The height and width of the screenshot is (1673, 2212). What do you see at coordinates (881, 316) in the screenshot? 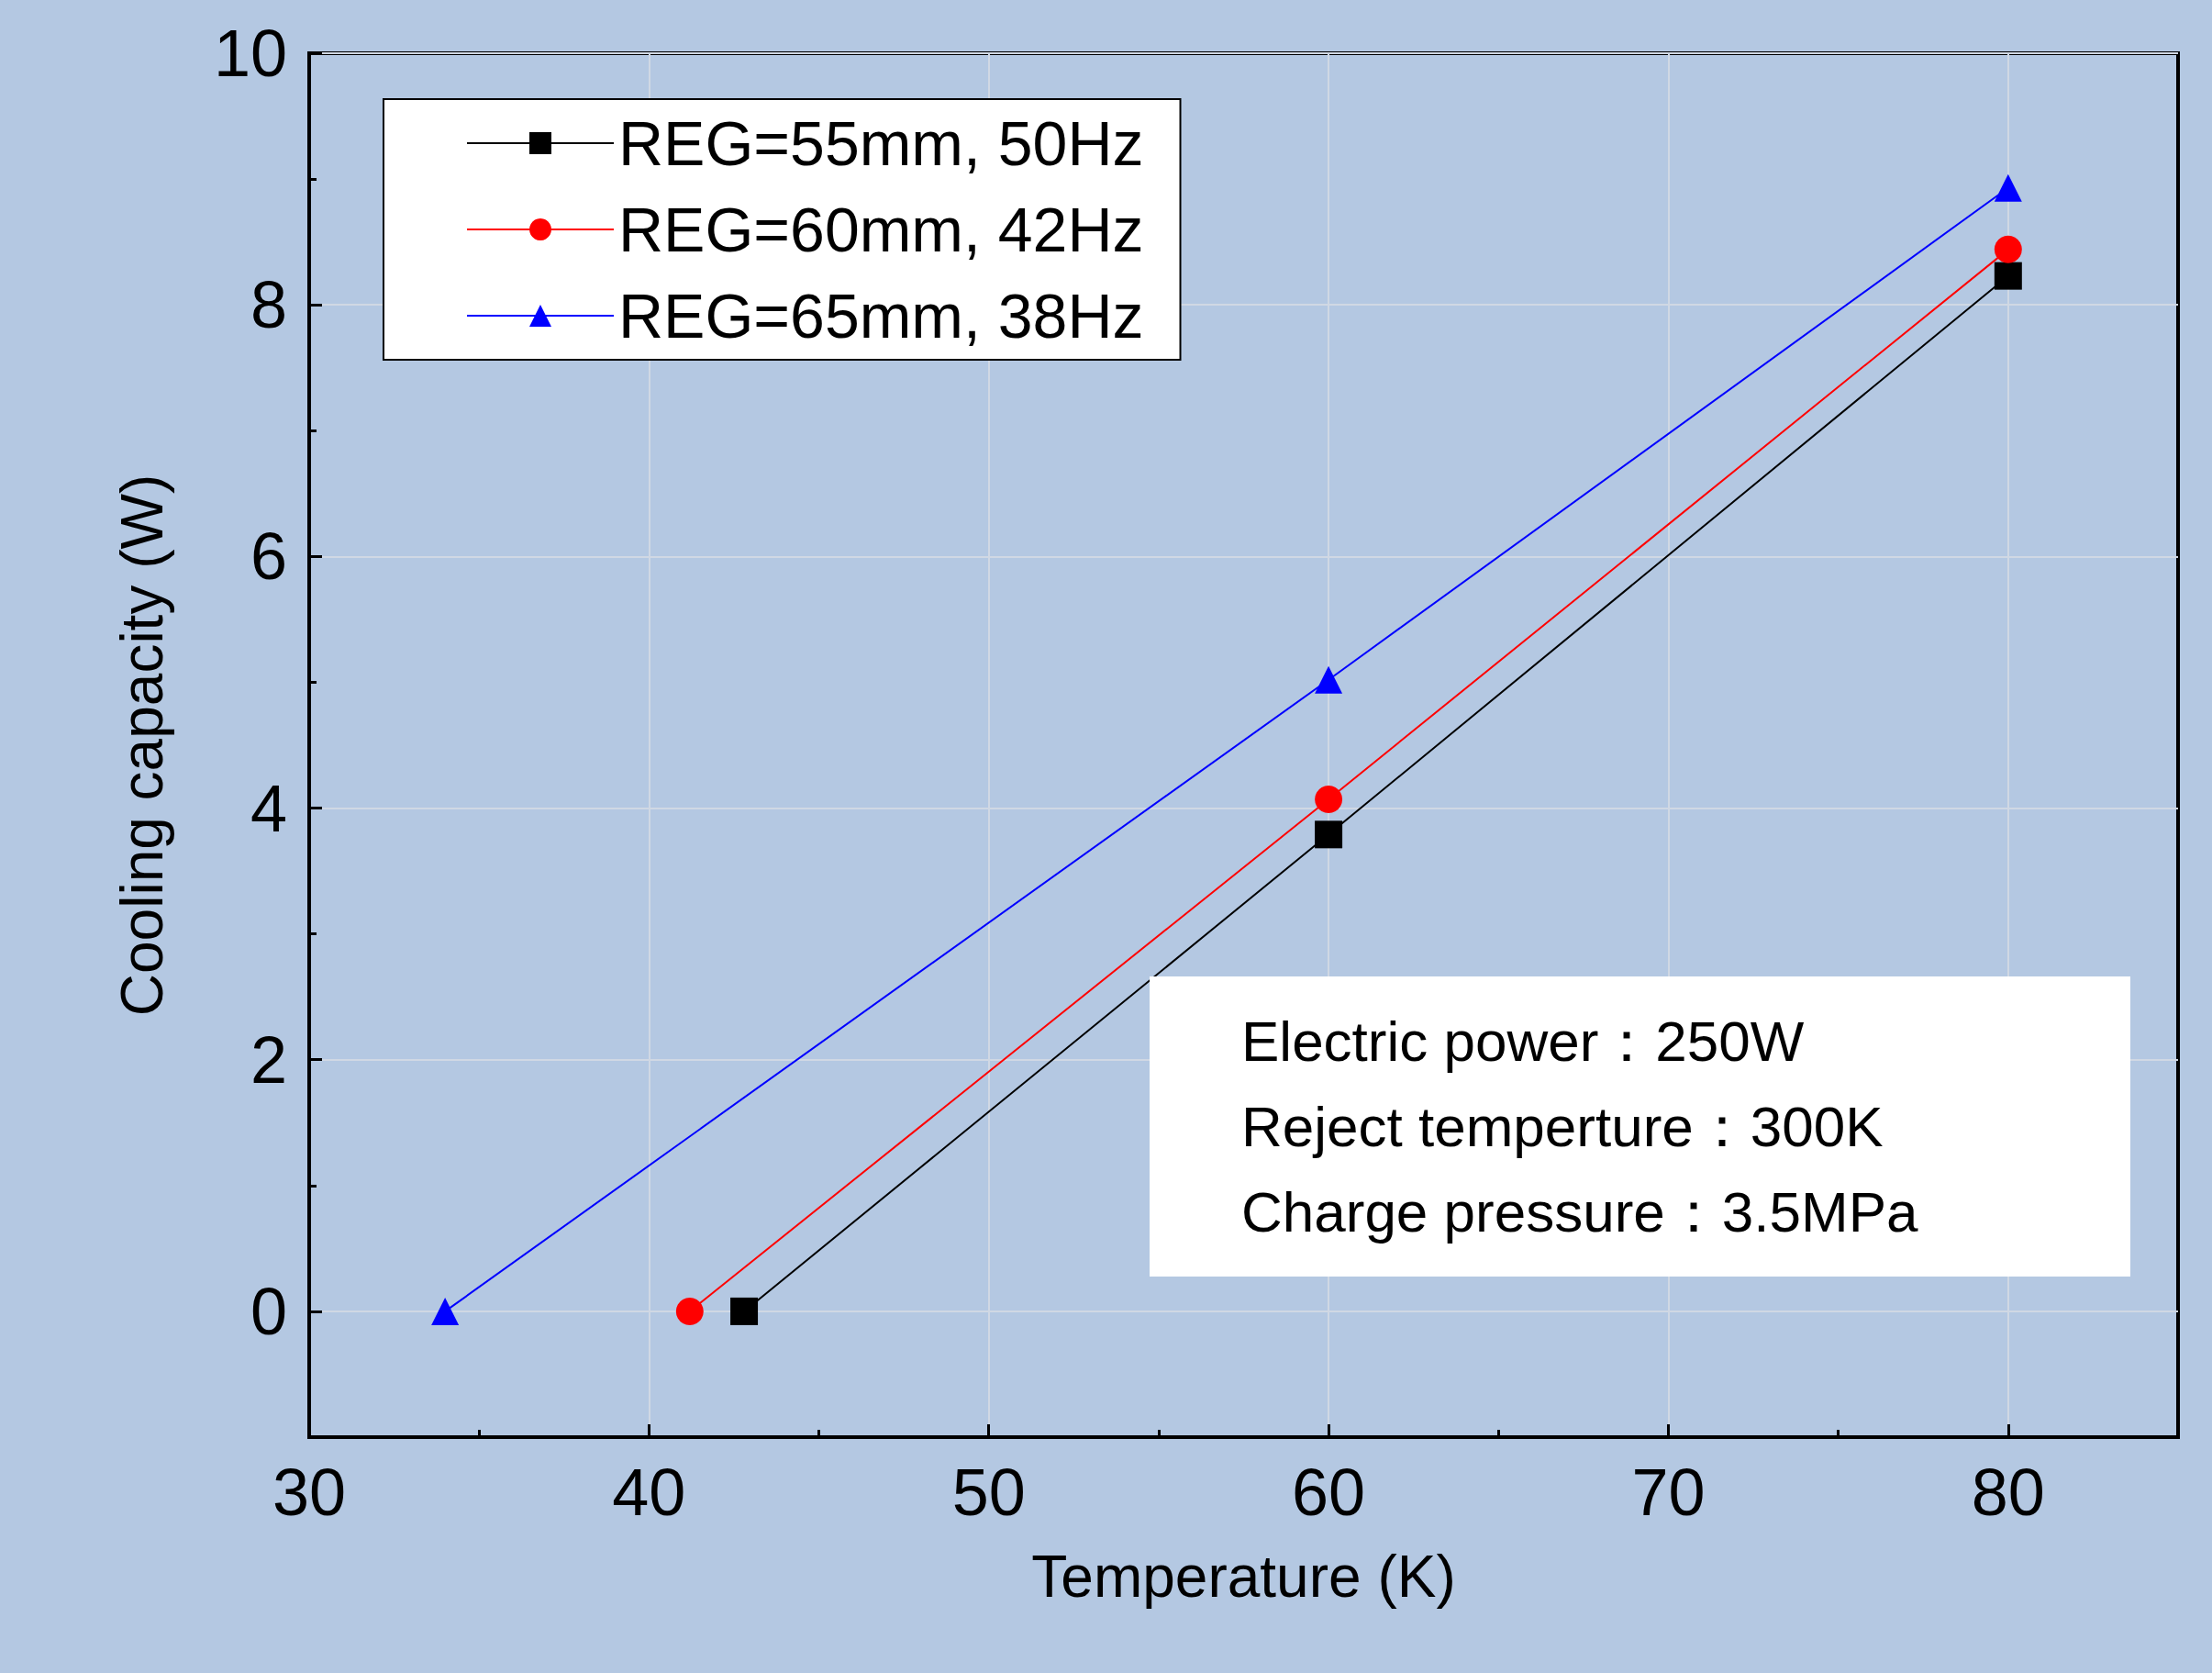
I see `legend-label: REG=65mm, 38Hz` at bounding box center [881, 316].